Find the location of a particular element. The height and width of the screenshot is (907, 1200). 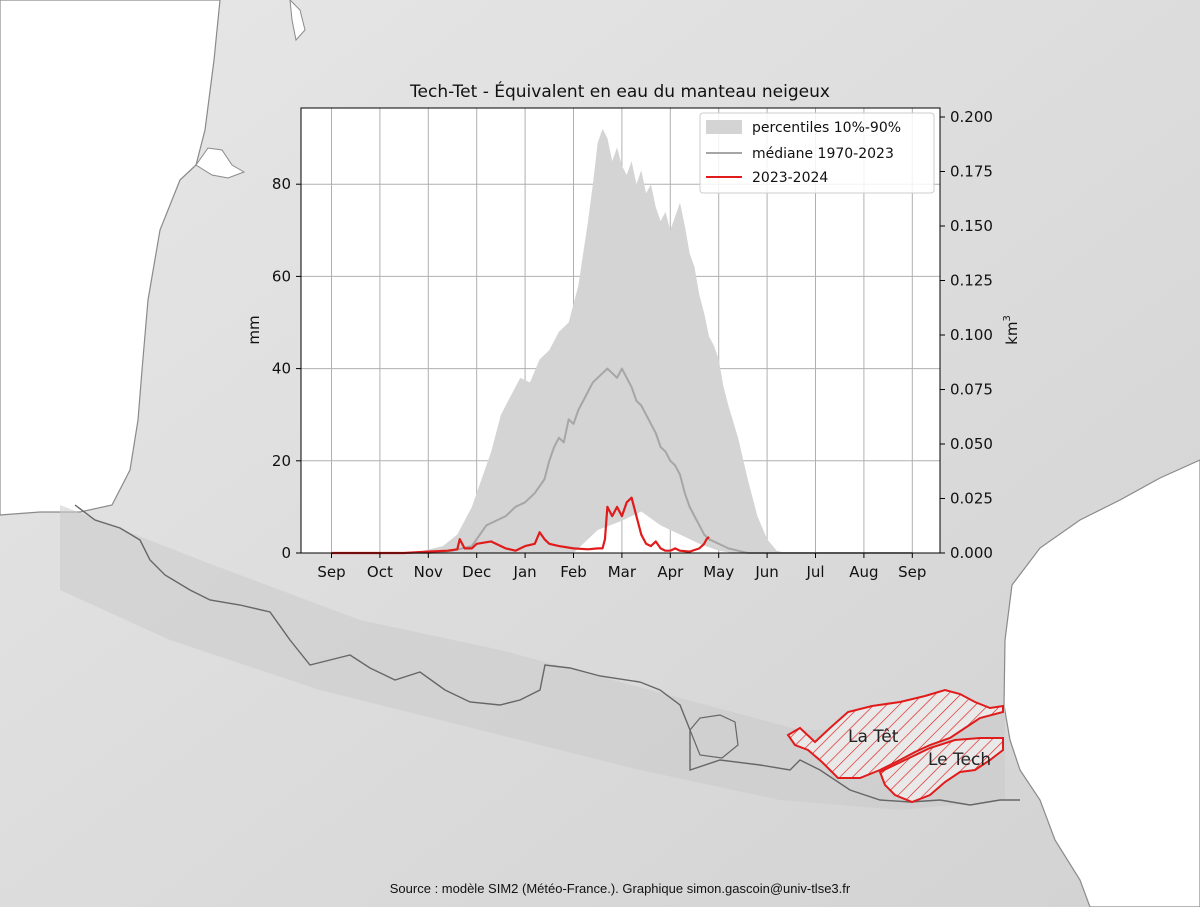

y2-tick-label: 0.100 is located at coordinates (971, 335).